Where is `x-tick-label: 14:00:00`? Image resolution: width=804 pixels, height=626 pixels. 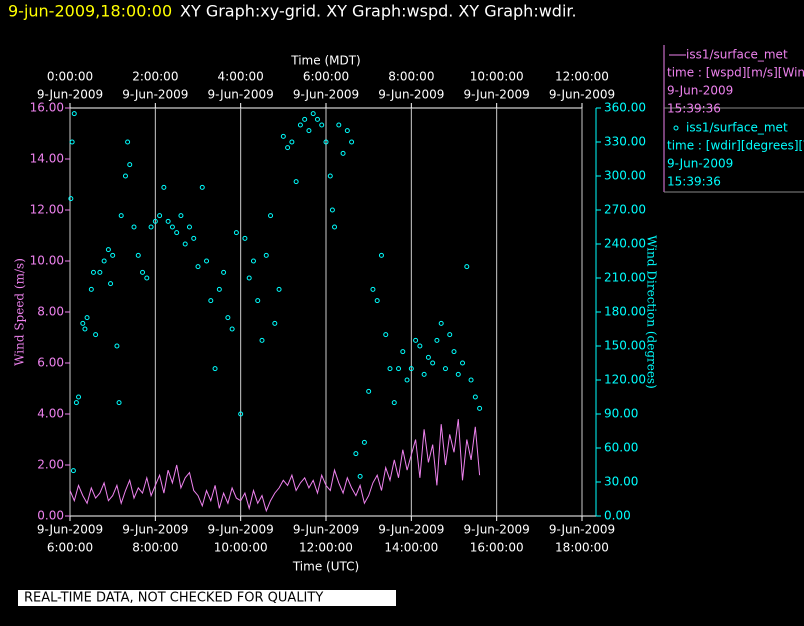 x-tick-label: 14:00:00 is located at coordinates (411, 548).